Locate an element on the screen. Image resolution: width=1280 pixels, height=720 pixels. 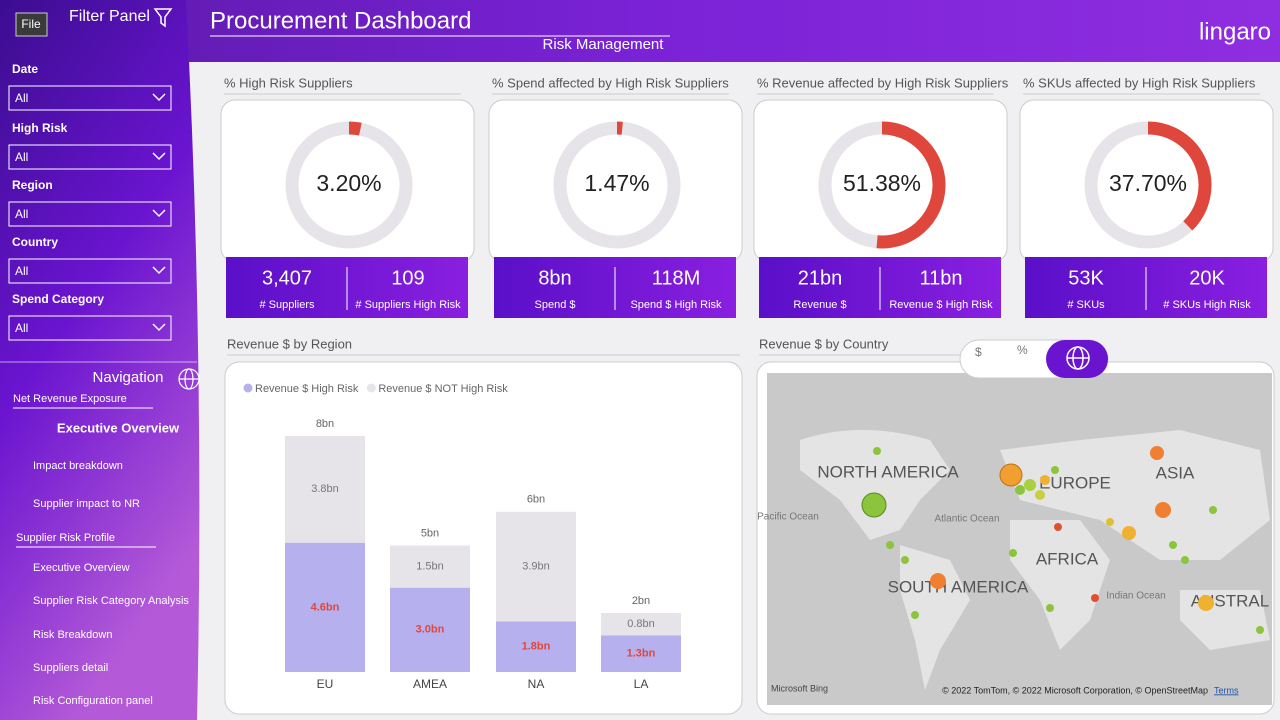
filter-title: Filter Panel is located at coordinates (109, 16).